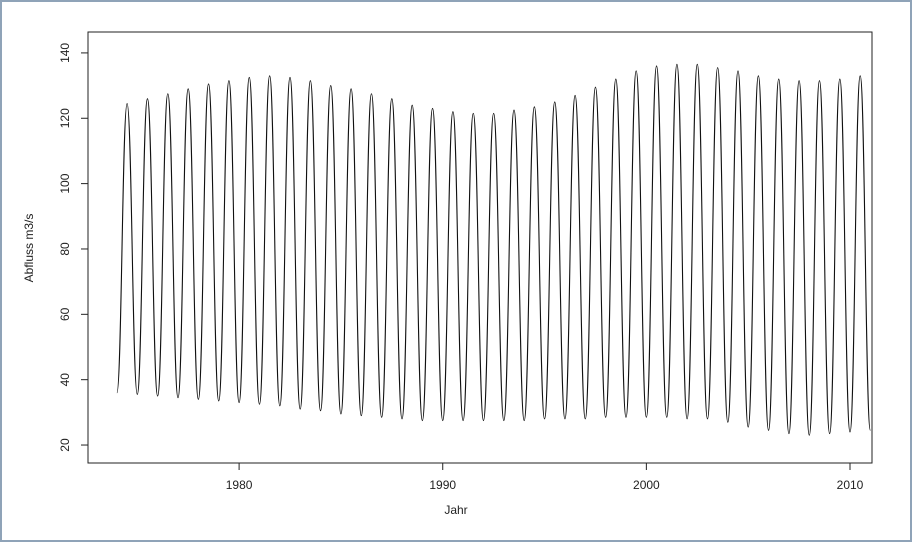 The height and width of the screenshot is (542, 912). Describe the element at coordinates (65, 249) in the screenshot. I see `y-tick-label: 80` at that location.